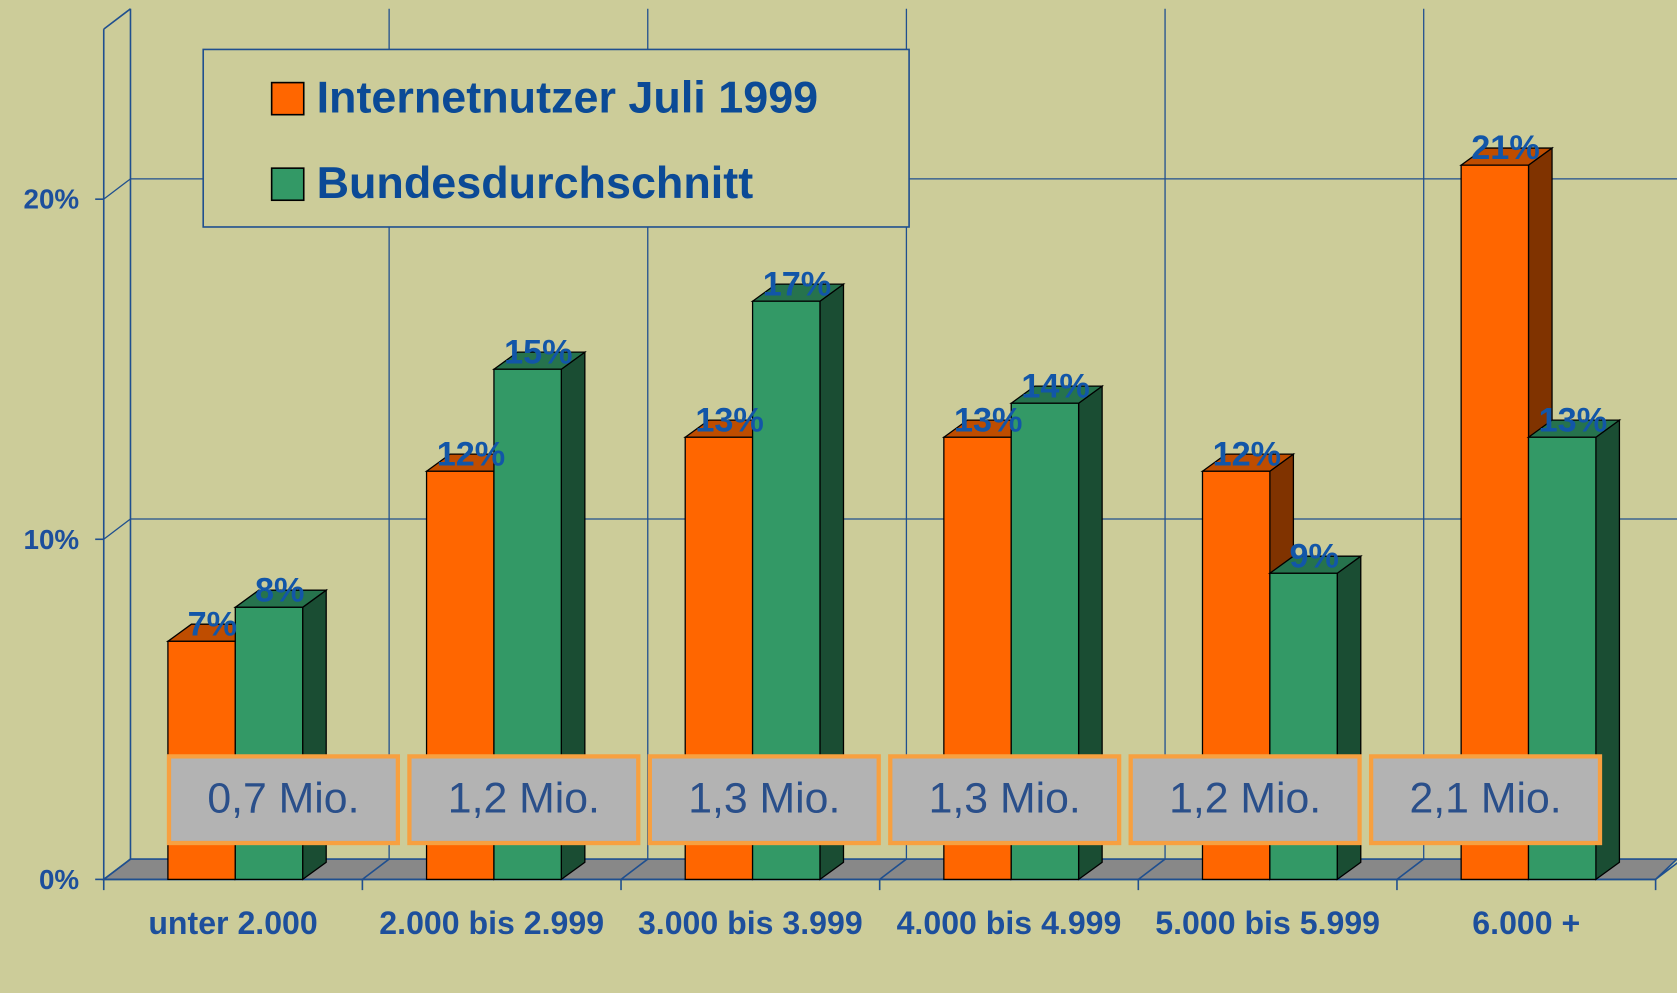  Describe the element at coordinates (117, 19) in the screenshot. I see `axis-top` at that location.